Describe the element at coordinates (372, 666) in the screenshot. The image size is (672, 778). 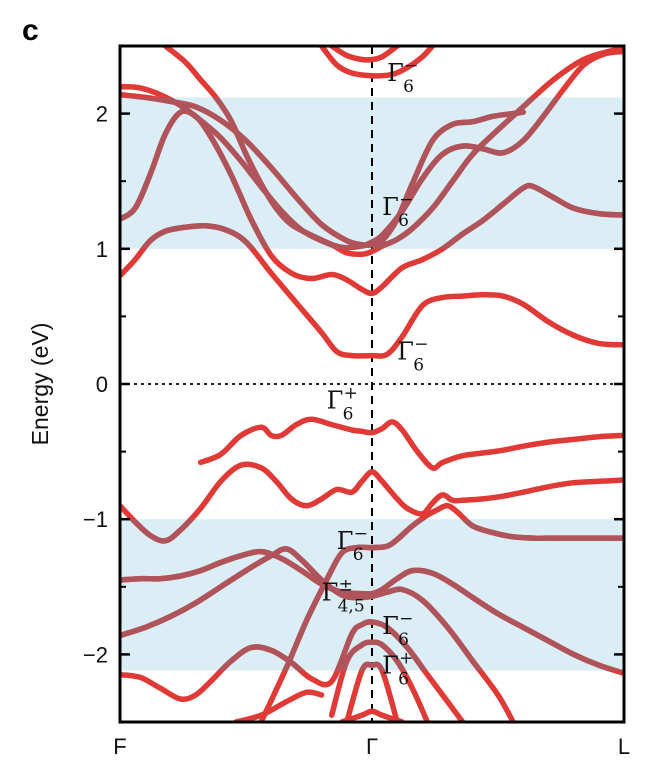
I see `band-14-shaded-part` at that location.